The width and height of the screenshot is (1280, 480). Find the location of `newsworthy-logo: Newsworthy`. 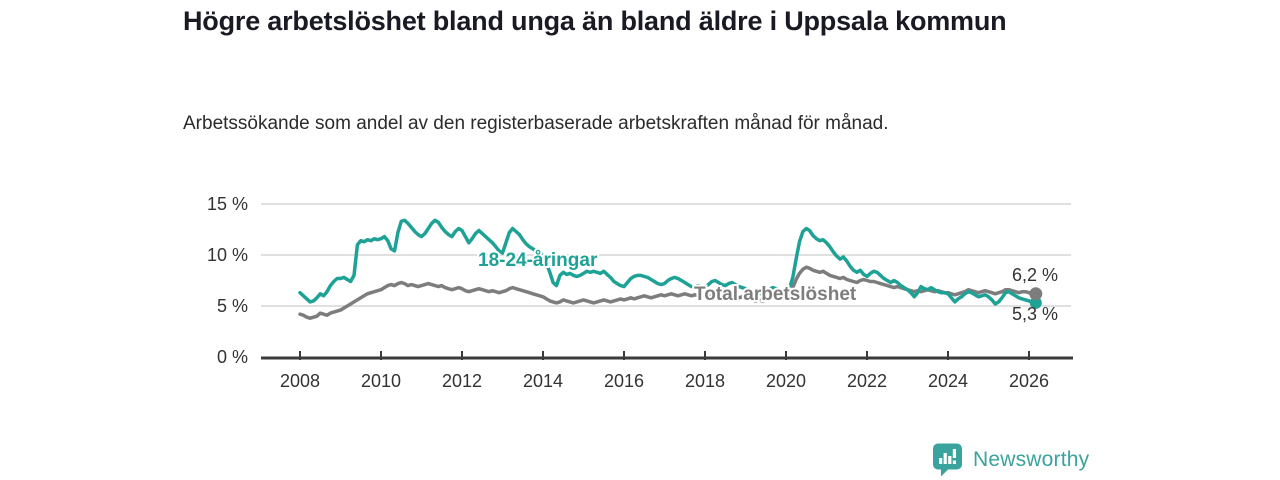

newsworthy-logo: Newsworthy is located at coordinates (1010, 460).